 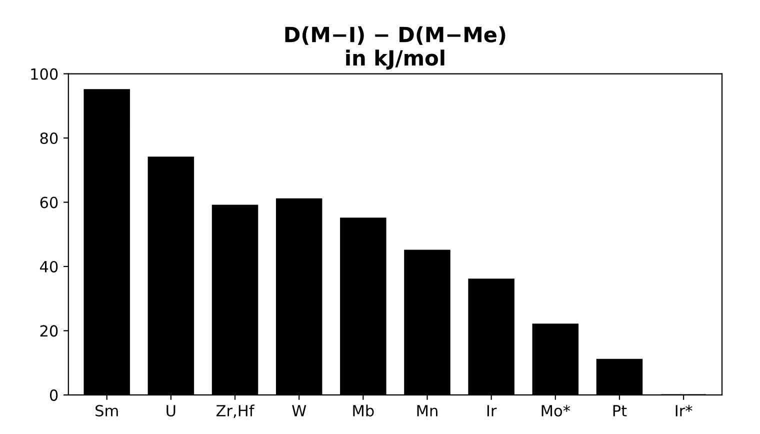 I want to click on y-tick-label: 80, so click(x=49, y=138).